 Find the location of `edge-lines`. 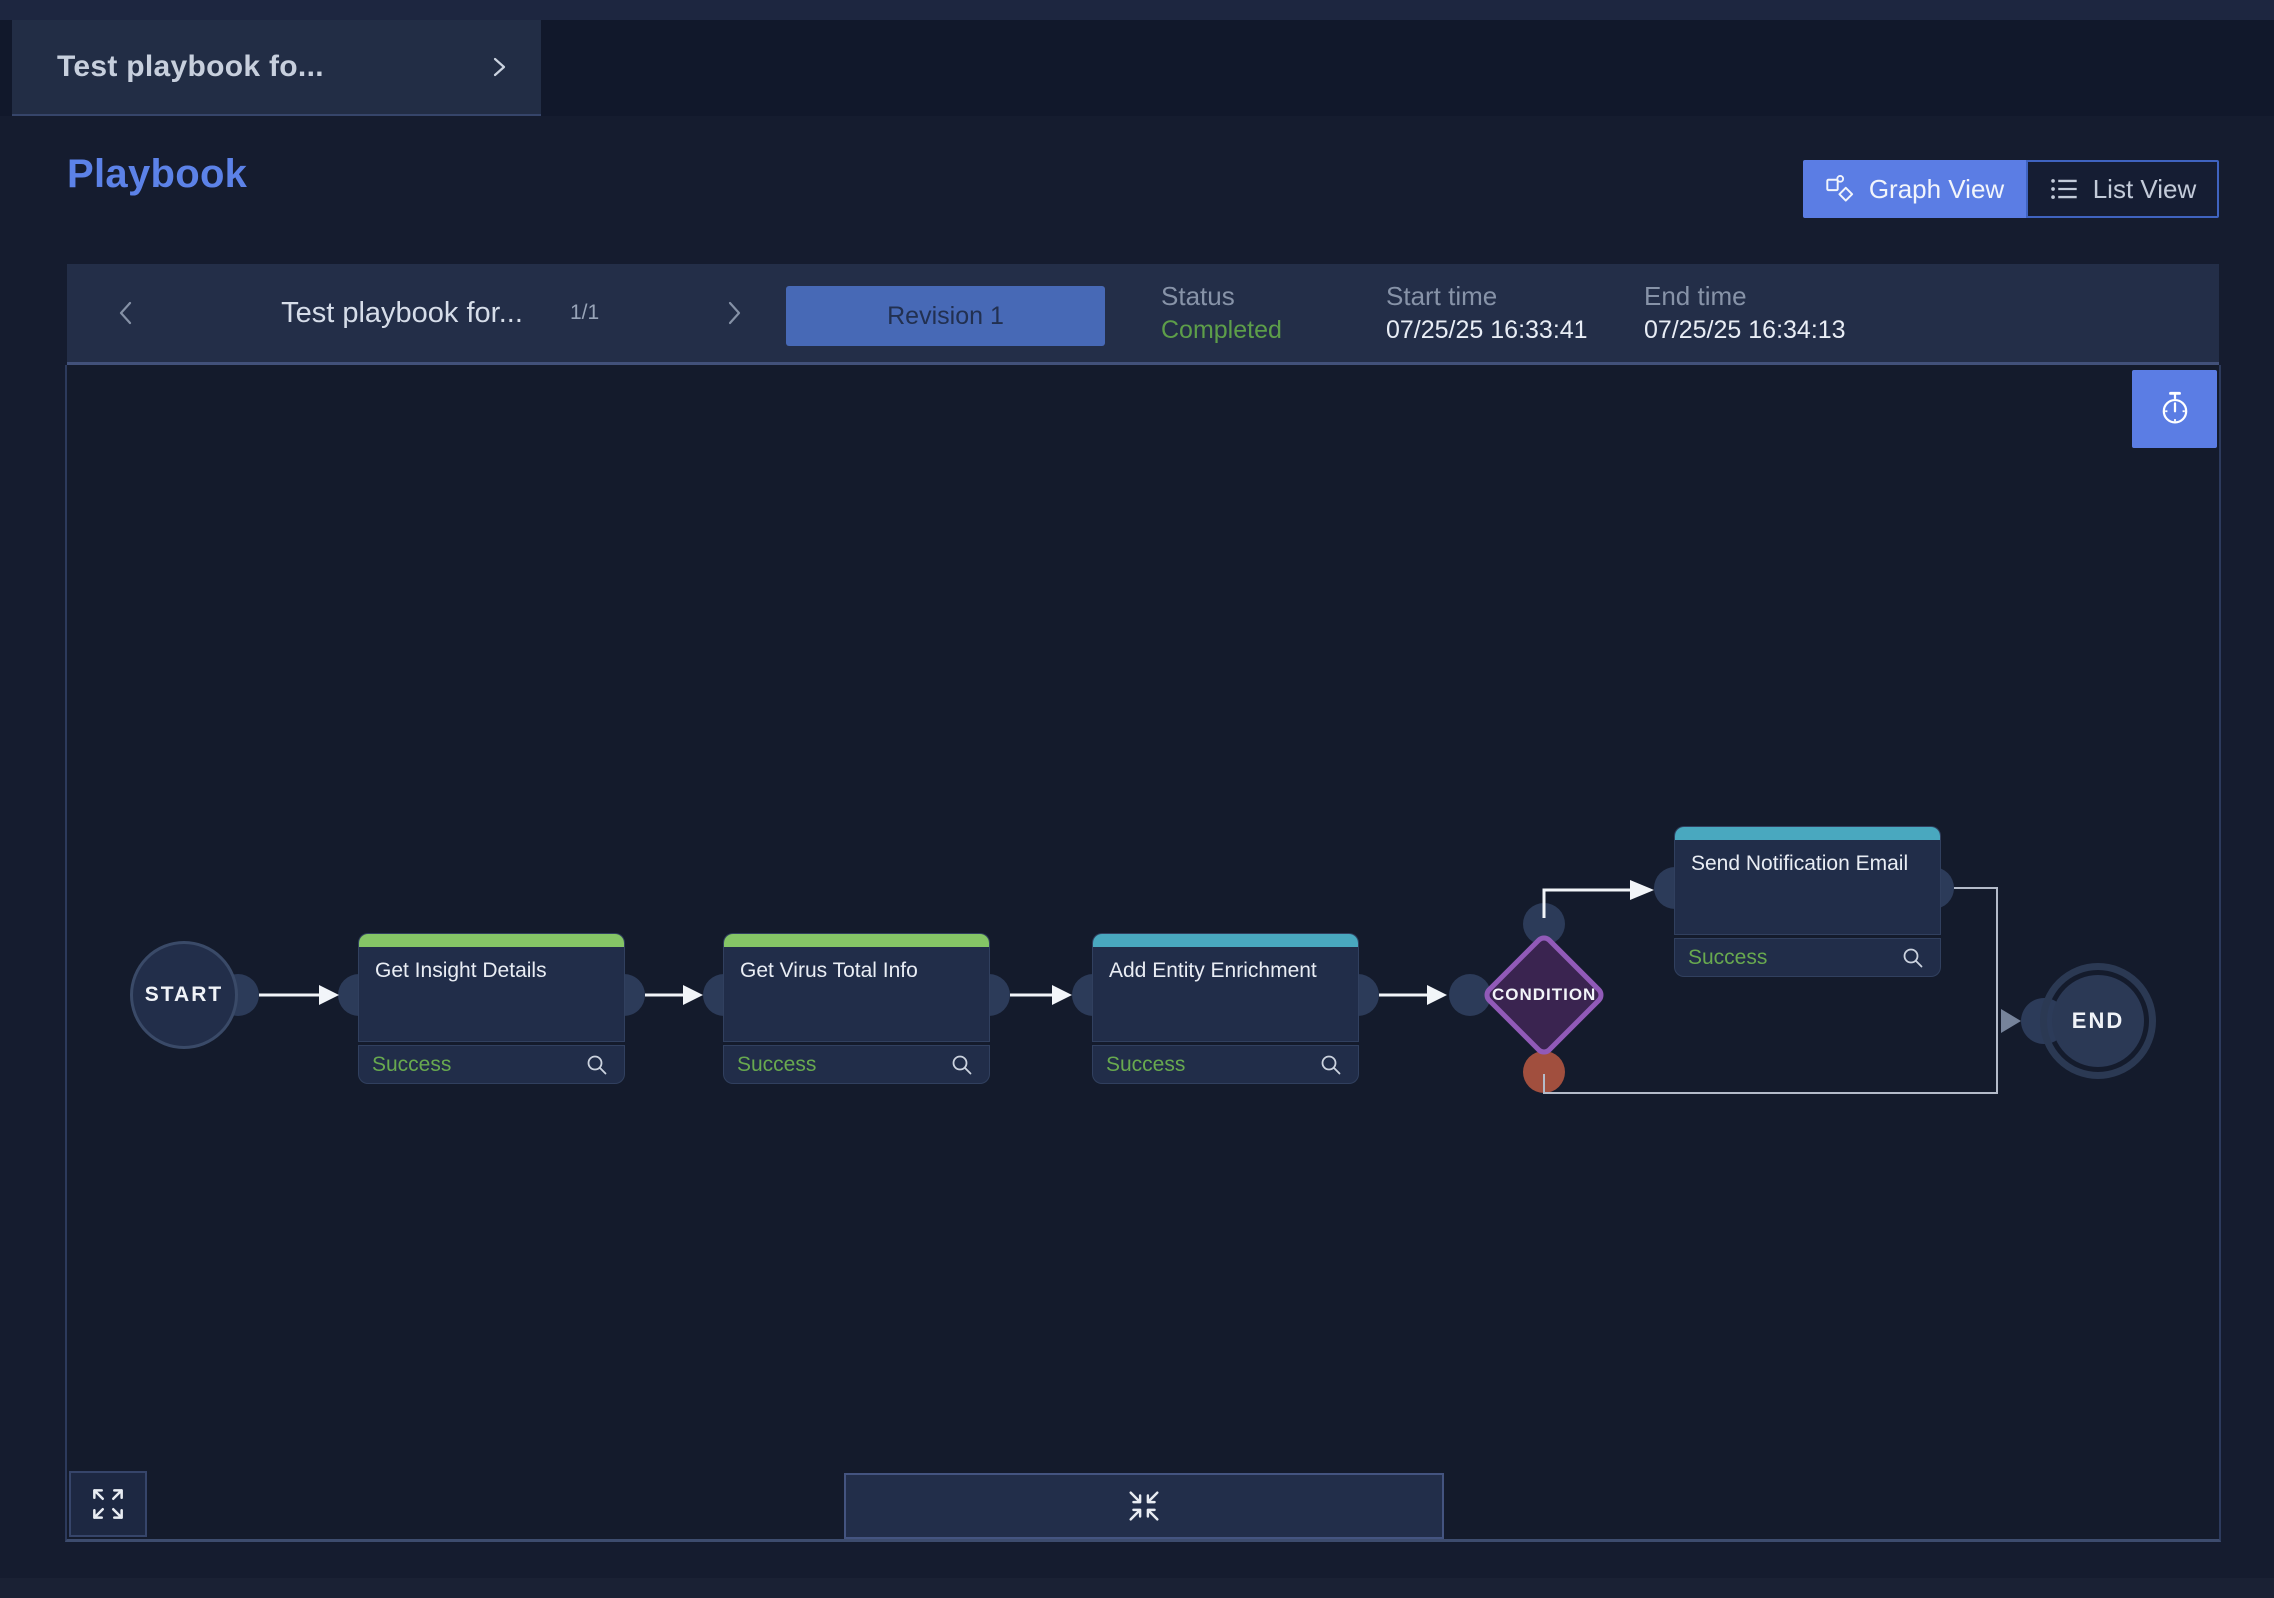

edge-lines is located at coordinates (944, 942).